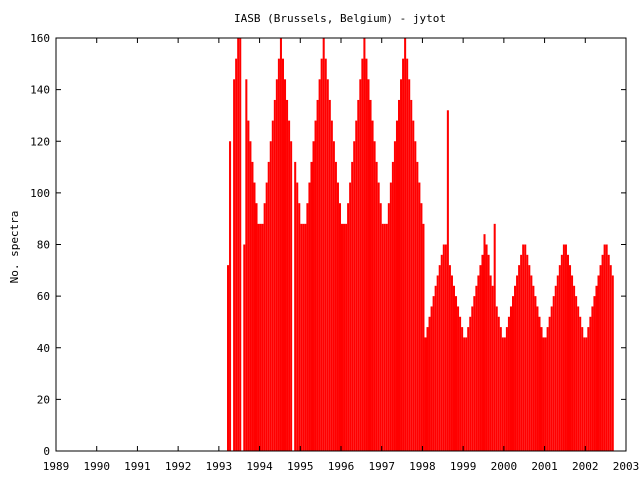 The width and height of the screenshot is (640, 480). Describe the element at coordinates (300, 466) in the screenshot. I see `x-tick-label: 1995` at that location.